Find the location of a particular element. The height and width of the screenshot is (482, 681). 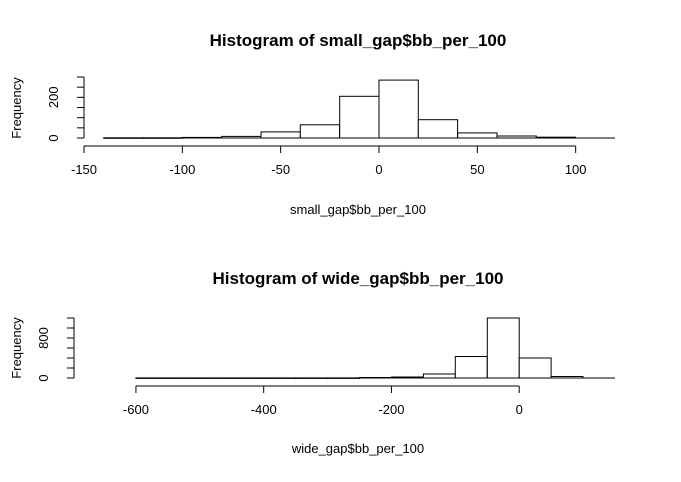

y-tick-label: 200 is located at coordinates (53, 97).